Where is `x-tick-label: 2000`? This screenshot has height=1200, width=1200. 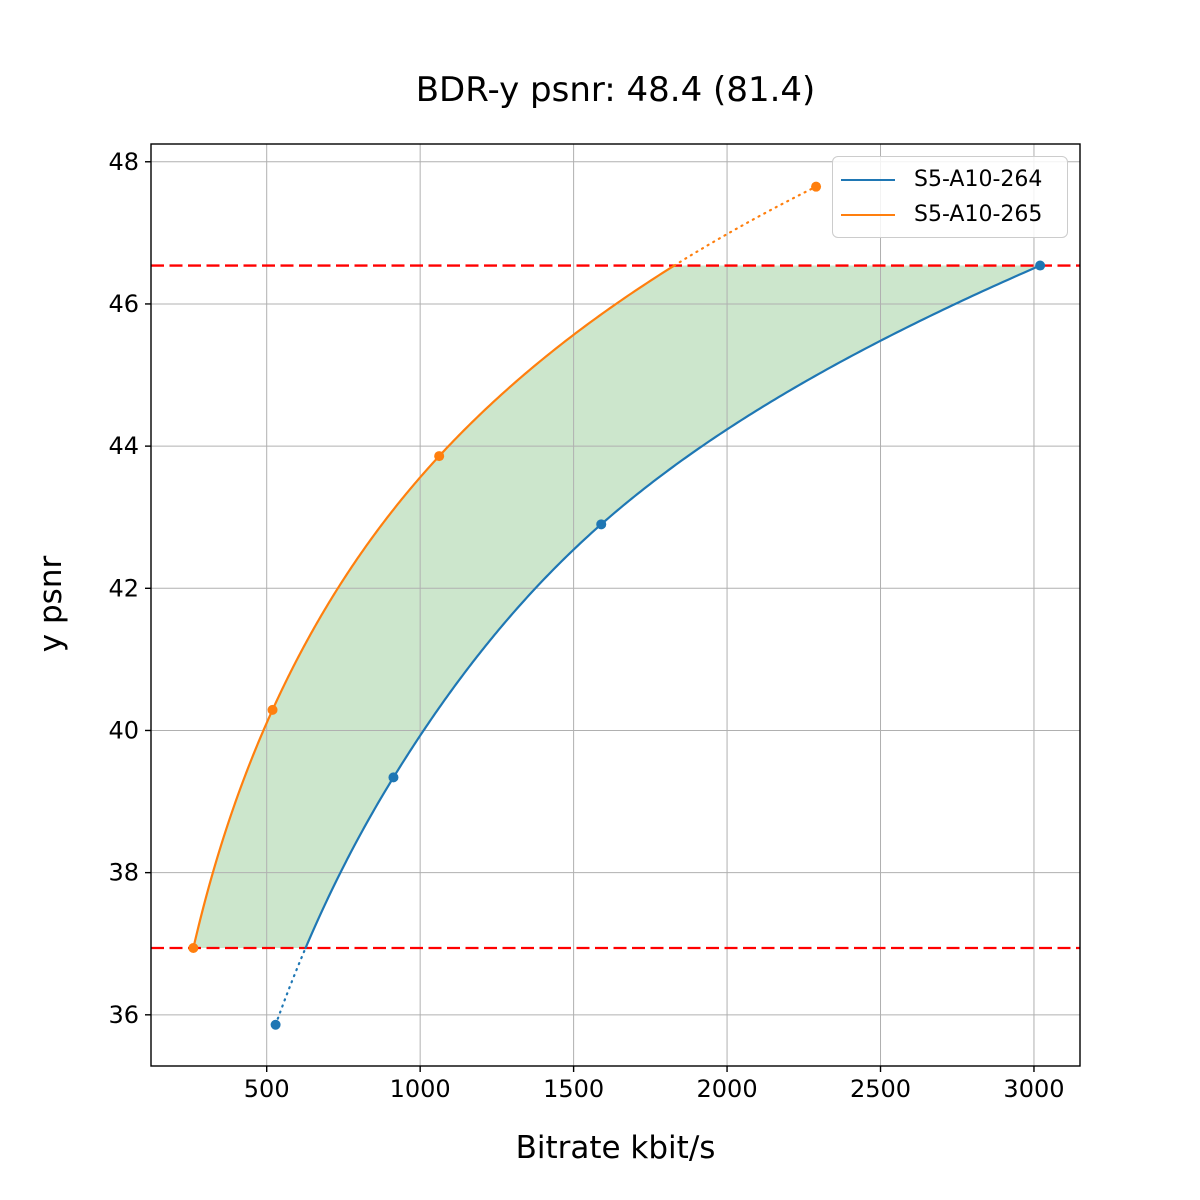 x-tick-label: 2000 is located at coordinates (727, 1089).